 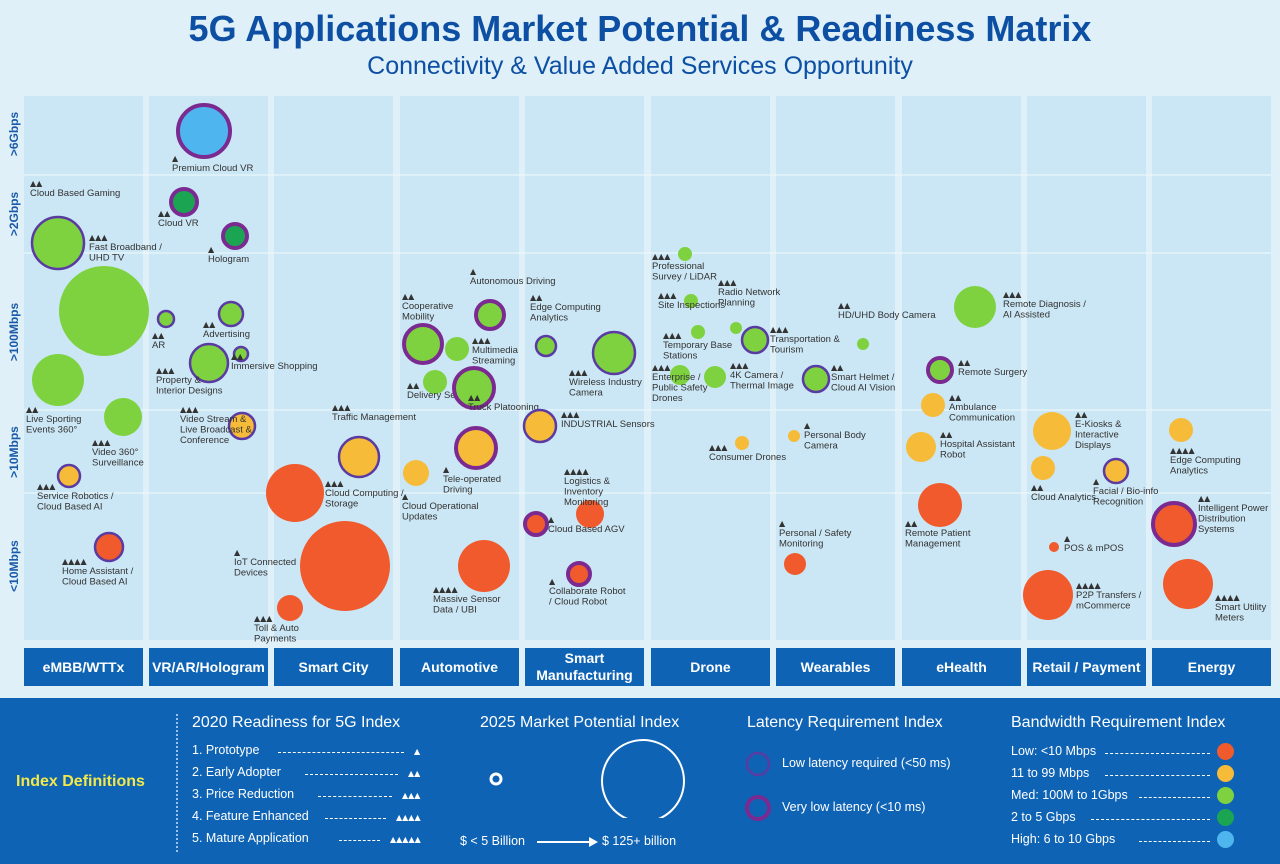 What do you see at coordinates (1086, 667) in the screenshot?
I see `category-label: Retail / Payment` at bounding box center [1086, 667].